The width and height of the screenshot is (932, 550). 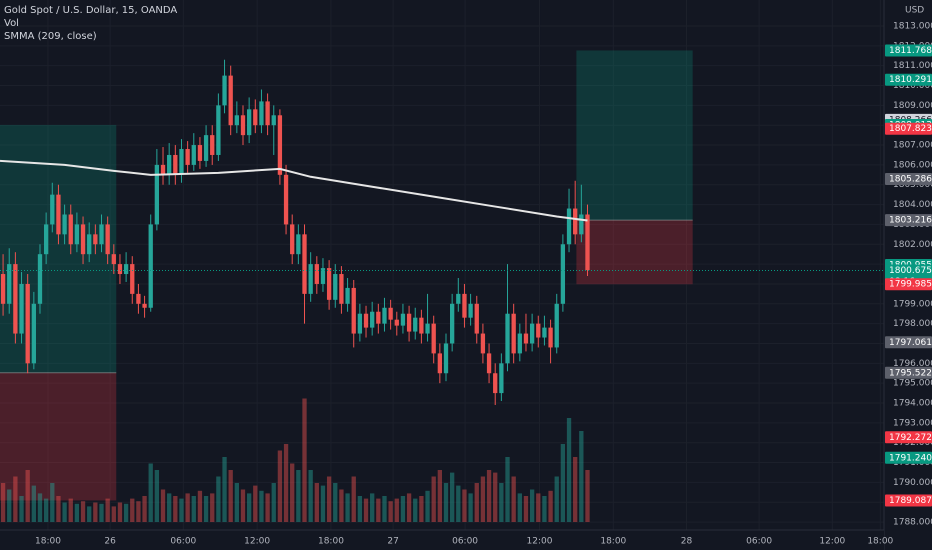 What do you see at coordinates (294, 190) in the screenshot?
I see `smma-line` at bounding box center [294, 190].